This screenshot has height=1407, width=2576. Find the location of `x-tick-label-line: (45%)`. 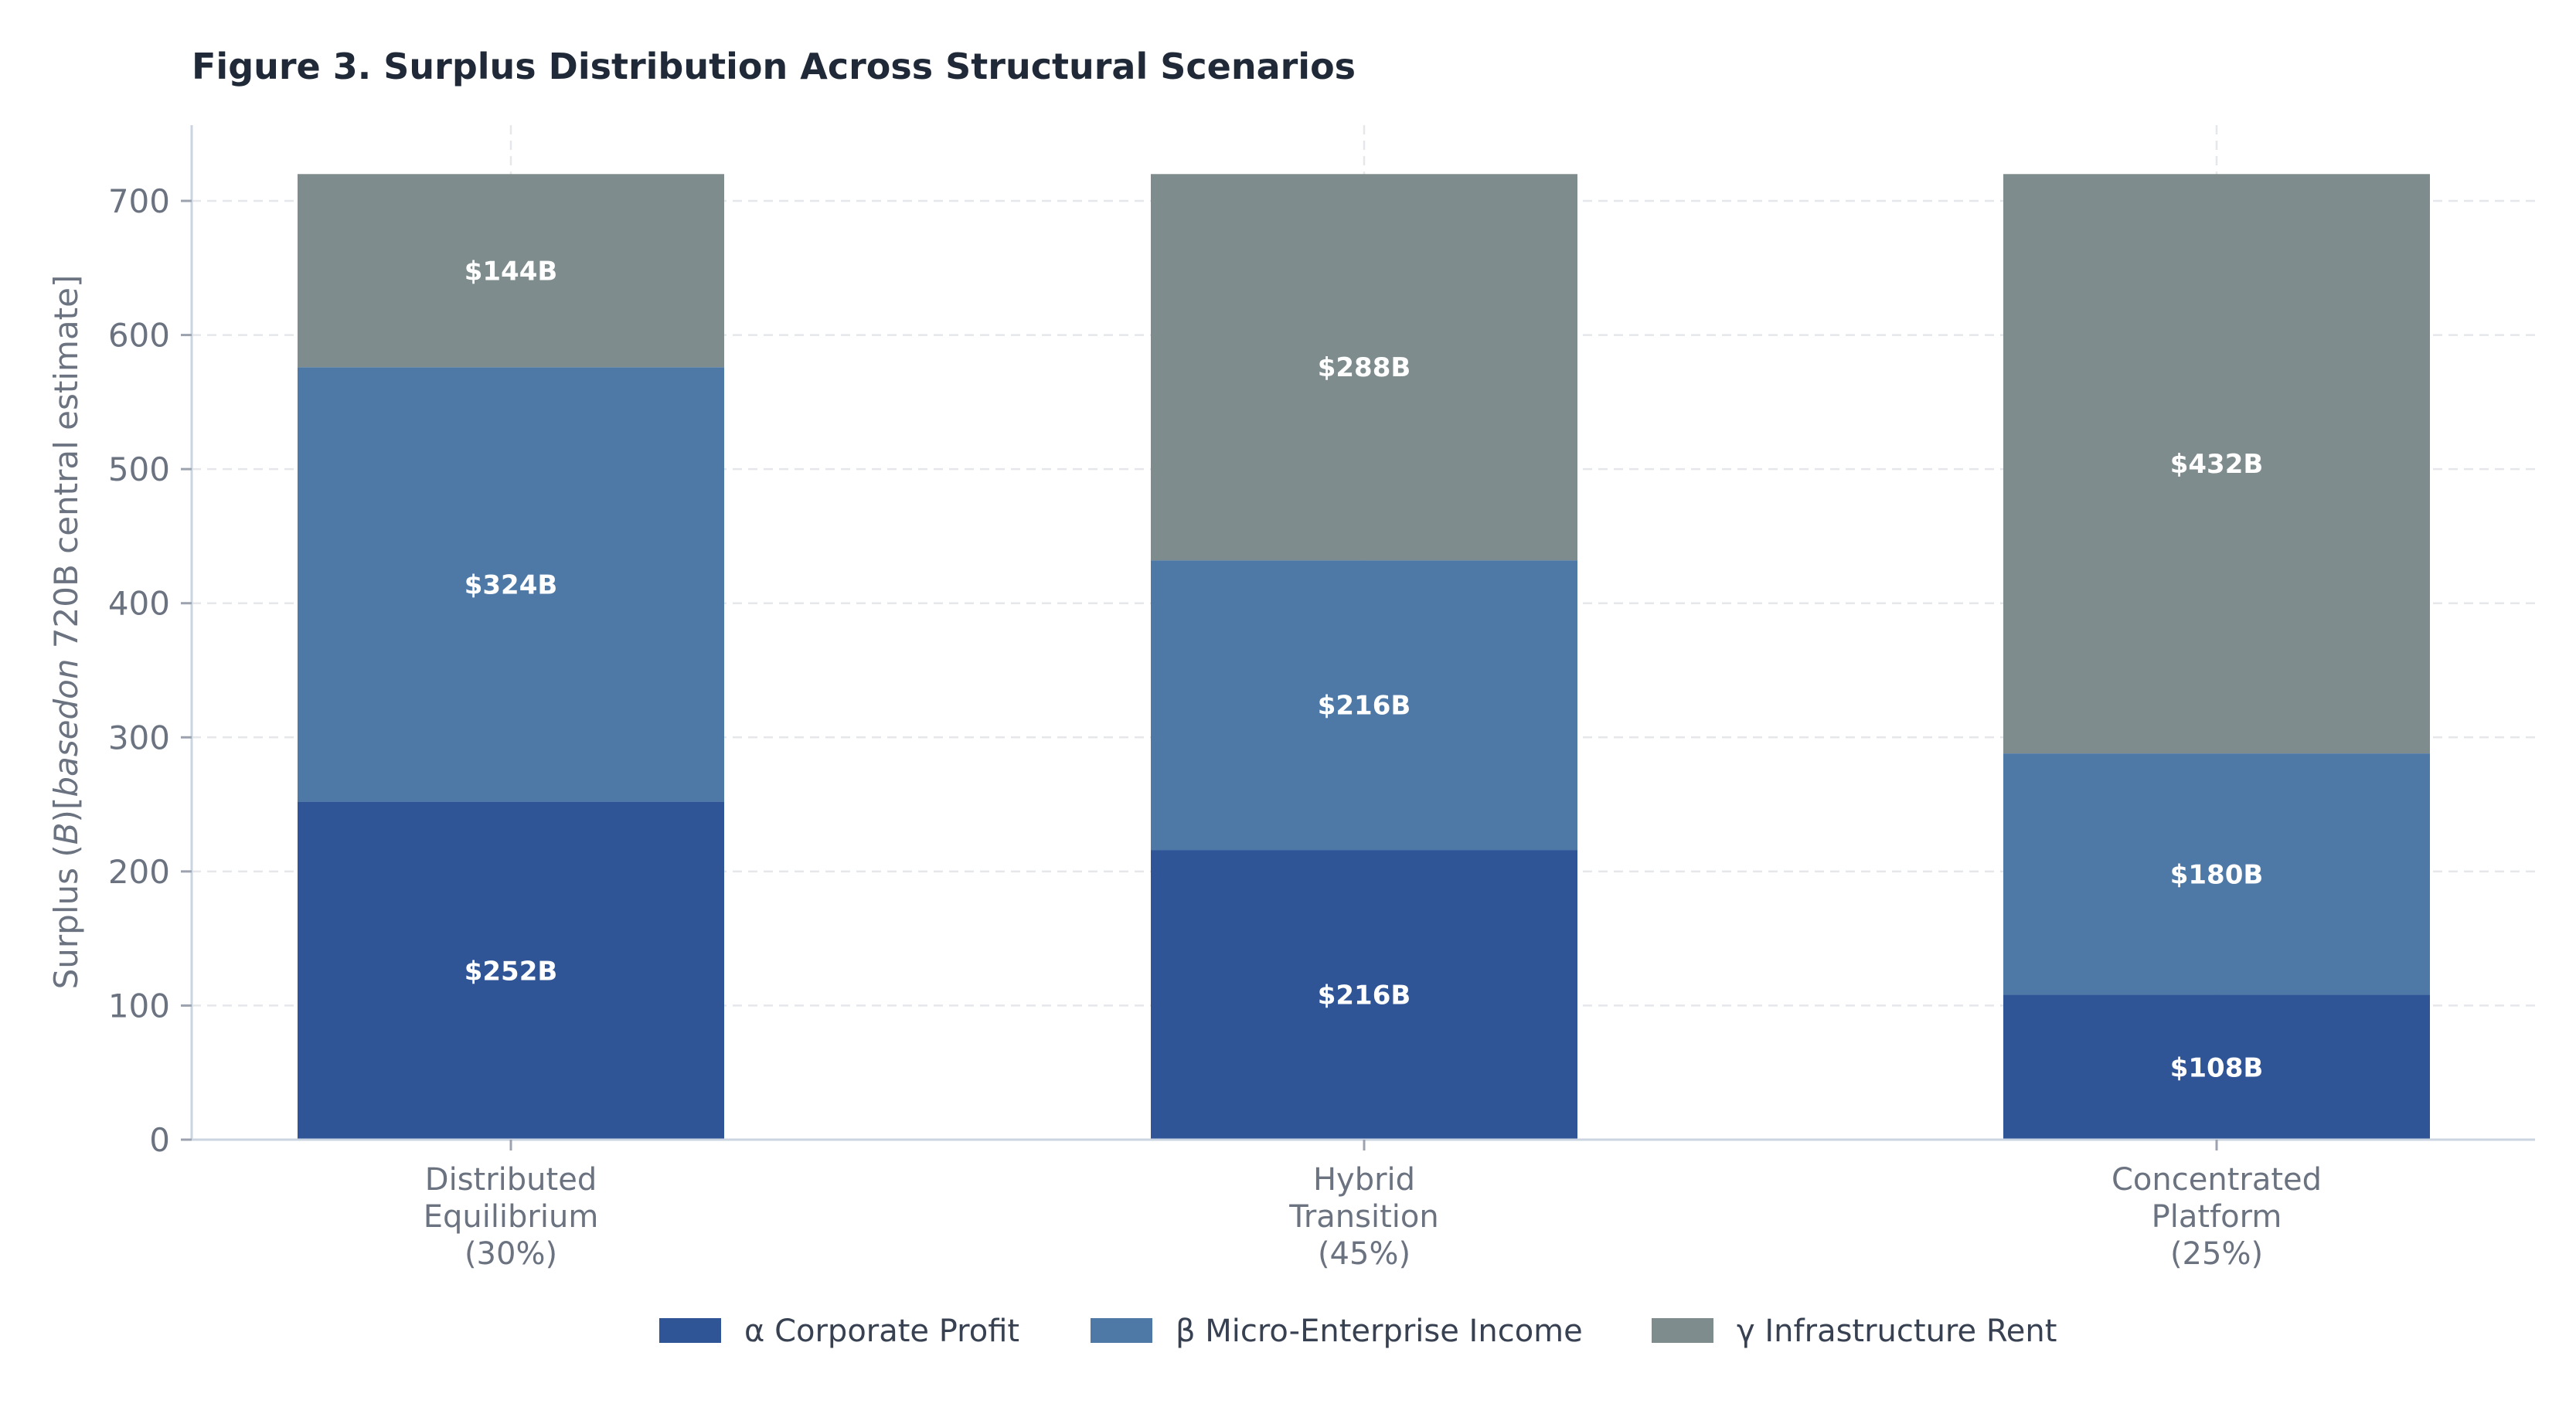

x-tick-label-line: (45%) is located at coordinates (1364, 1254).